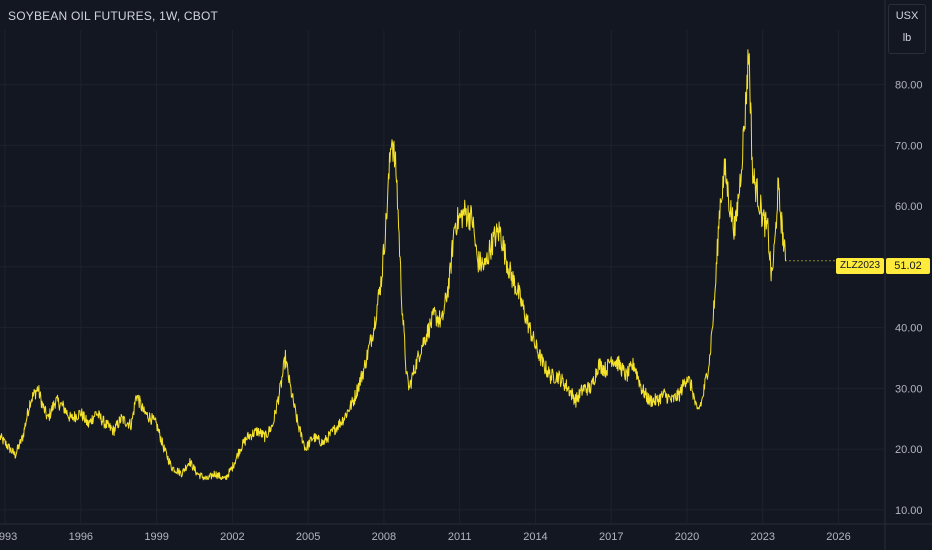 This screenshot has width=932, height=550. Describe the element at coordinates (535, 537) in the screenshot. I see `x-tick-label: 2014` at that location.